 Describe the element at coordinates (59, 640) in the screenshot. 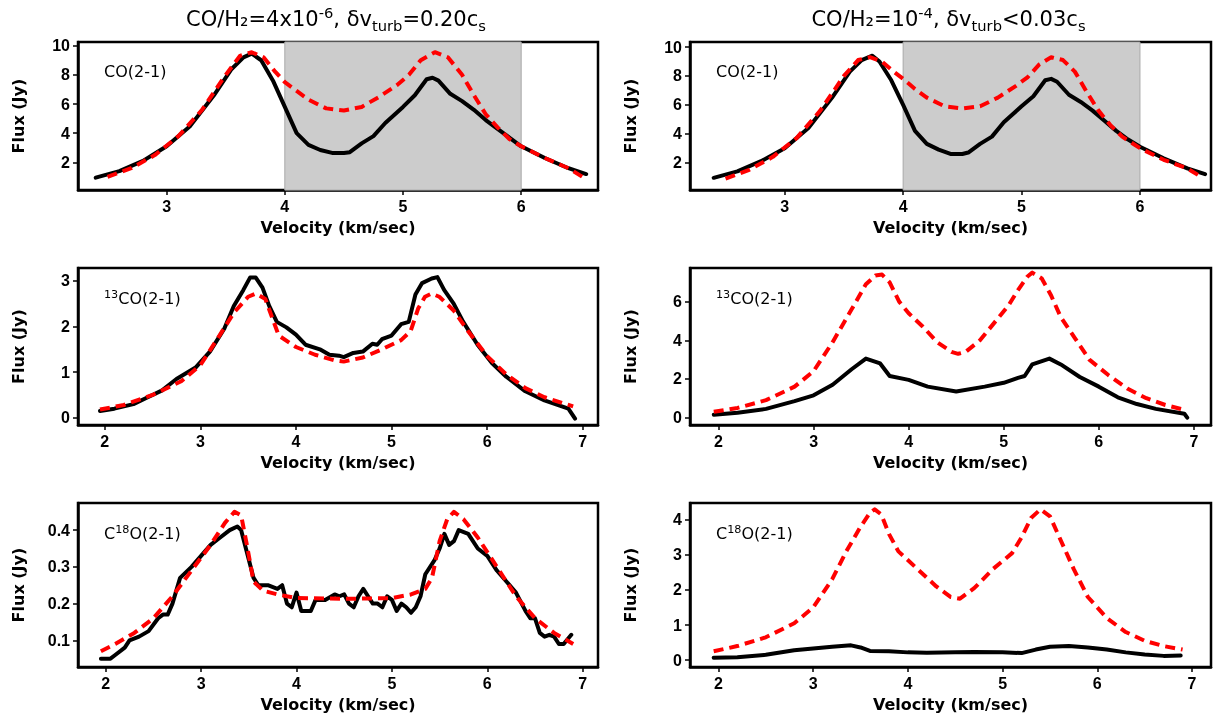

I see `y-tick-label: 0.1` at that location.